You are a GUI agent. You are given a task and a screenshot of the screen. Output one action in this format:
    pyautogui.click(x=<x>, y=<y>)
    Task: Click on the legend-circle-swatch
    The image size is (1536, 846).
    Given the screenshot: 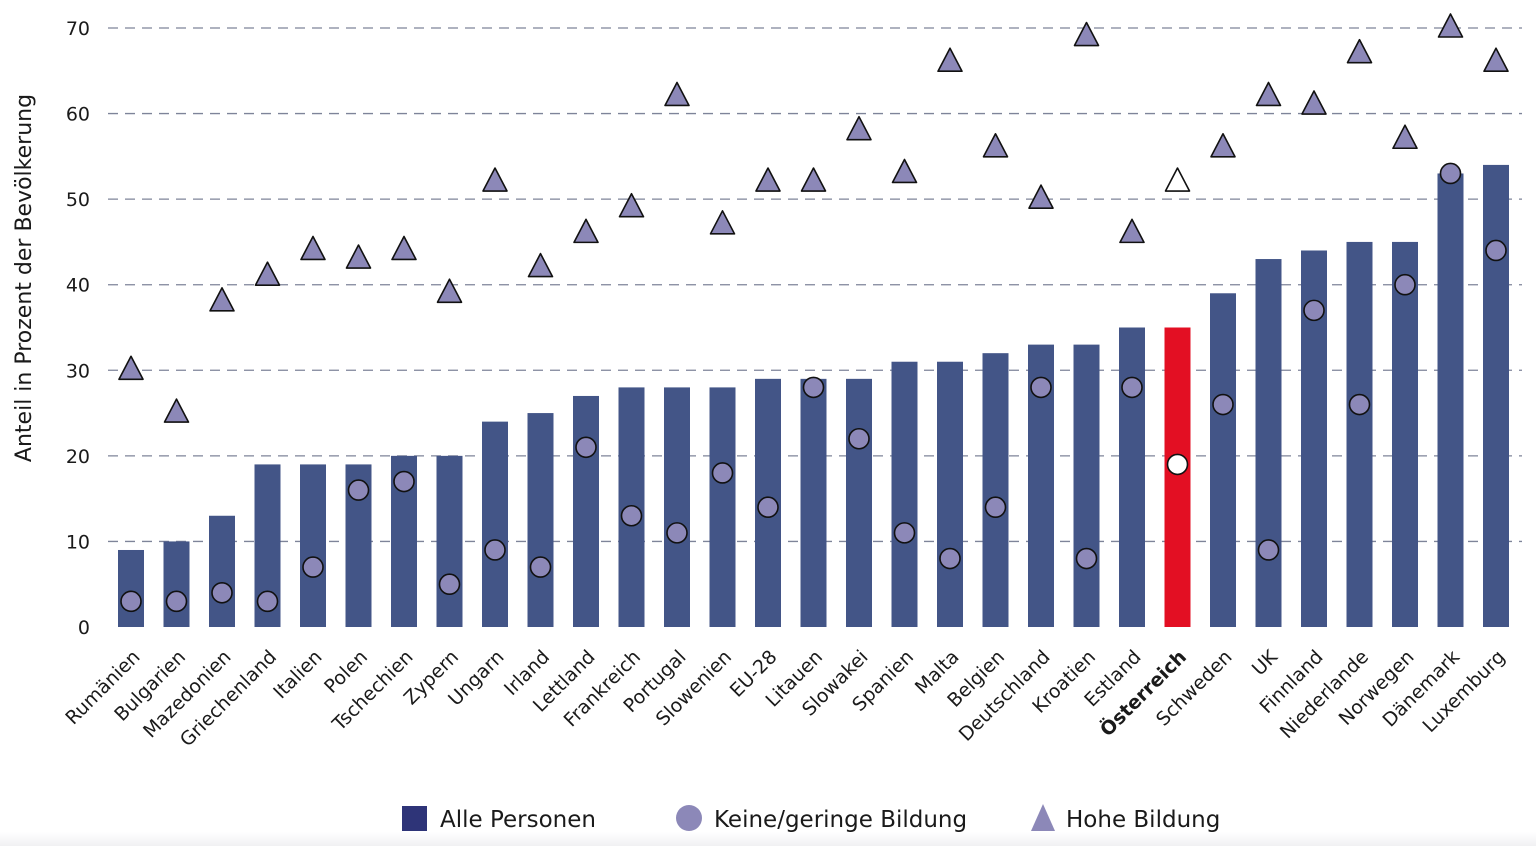 What is the action you would take?
    pyautogui.click(x=689, y=818)
    